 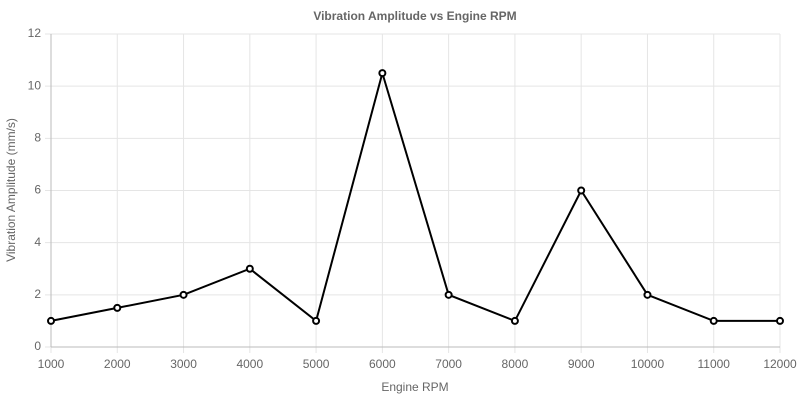 What do you see at coordinates (51, 364) in the screenshot?
I see `x-tick-label: 1000` at bounding box center [51, 364].